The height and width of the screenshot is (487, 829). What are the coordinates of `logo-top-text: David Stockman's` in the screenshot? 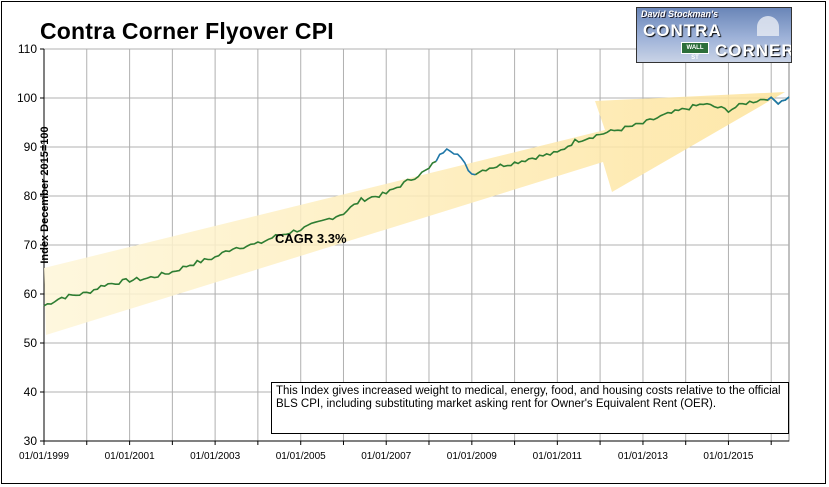 It's located at (680, 14).